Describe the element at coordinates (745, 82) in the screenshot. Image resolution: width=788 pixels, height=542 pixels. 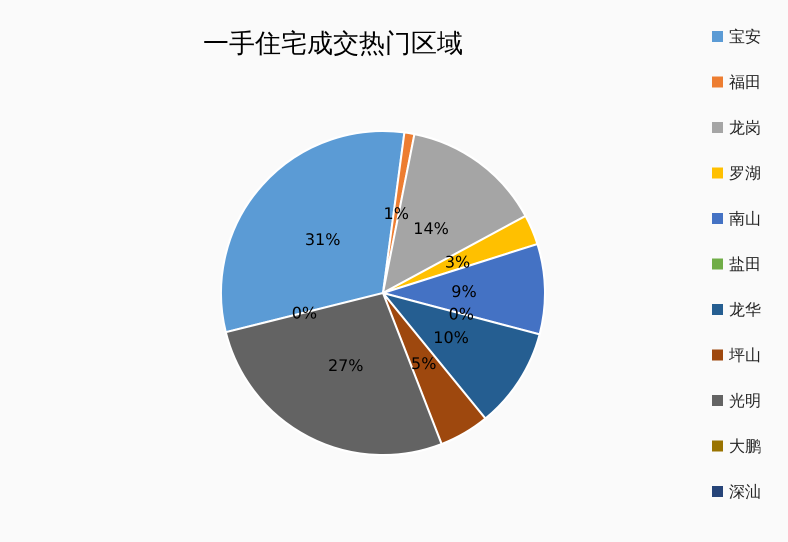
I see `legend-label: 福田` at that location.